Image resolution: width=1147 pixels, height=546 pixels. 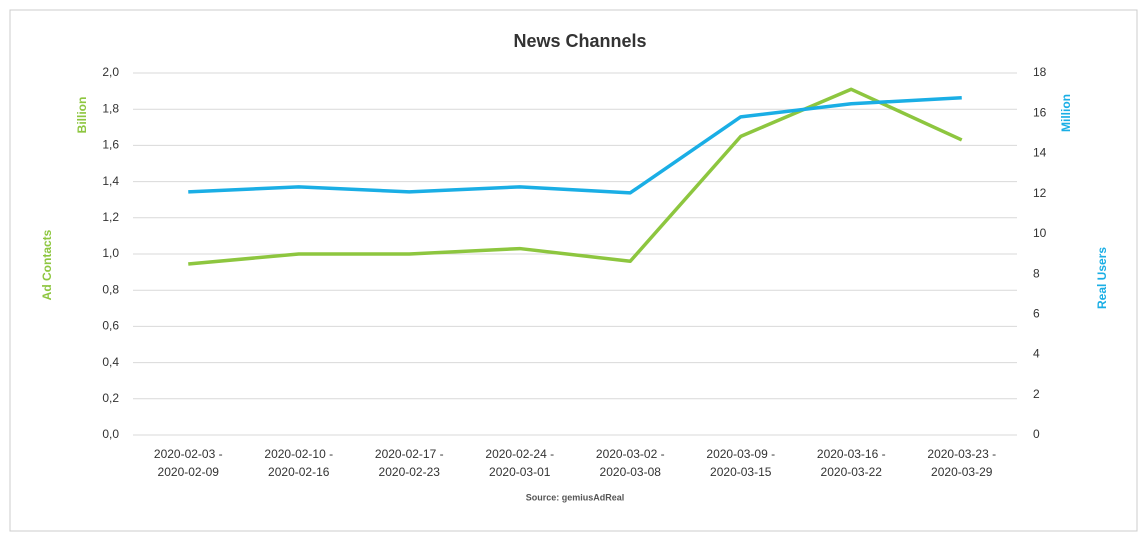 What do you see at coordinates (1066, 113) in the screenshot?
I see `y2-unit: Million` at bounding box center [1066, 113].